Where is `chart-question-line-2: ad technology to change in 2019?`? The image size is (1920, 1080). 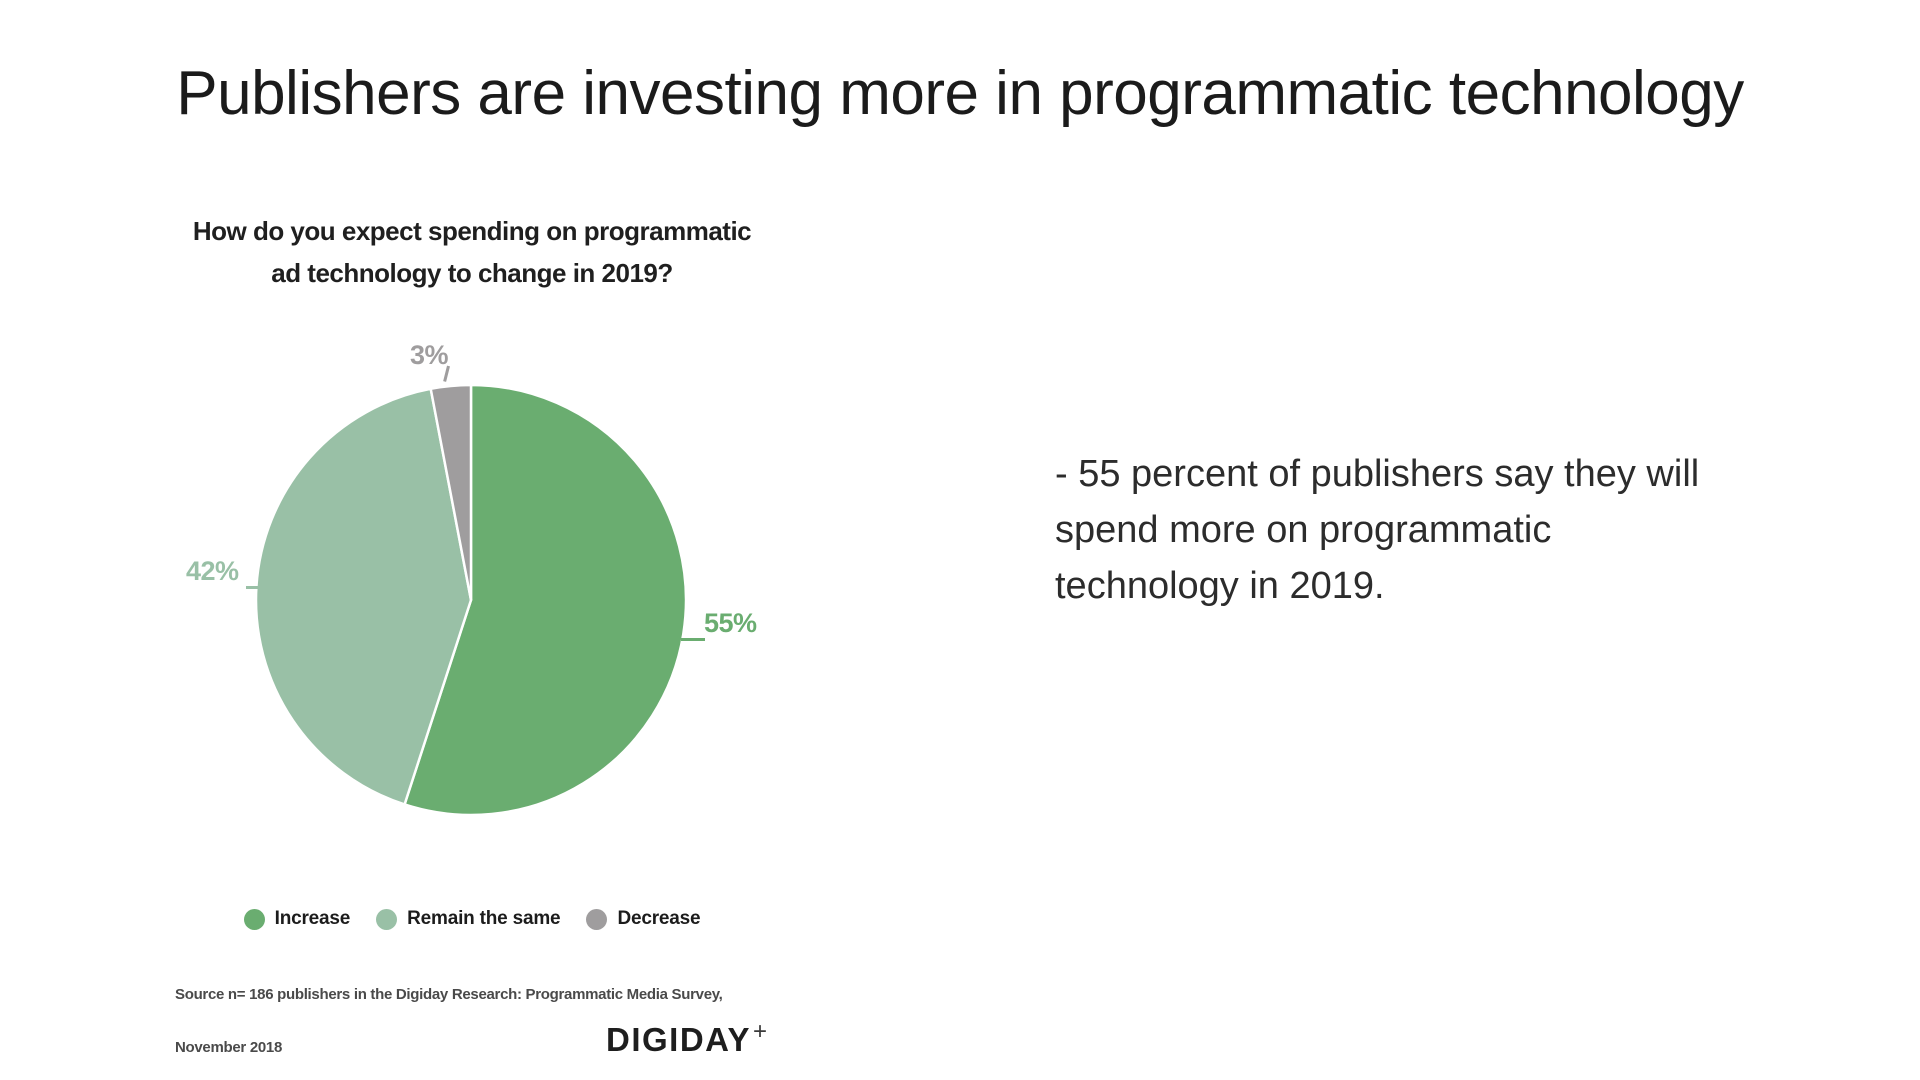 chart-question-line-2: ad technology to change in 2019? is located at coordinates (472, 273).